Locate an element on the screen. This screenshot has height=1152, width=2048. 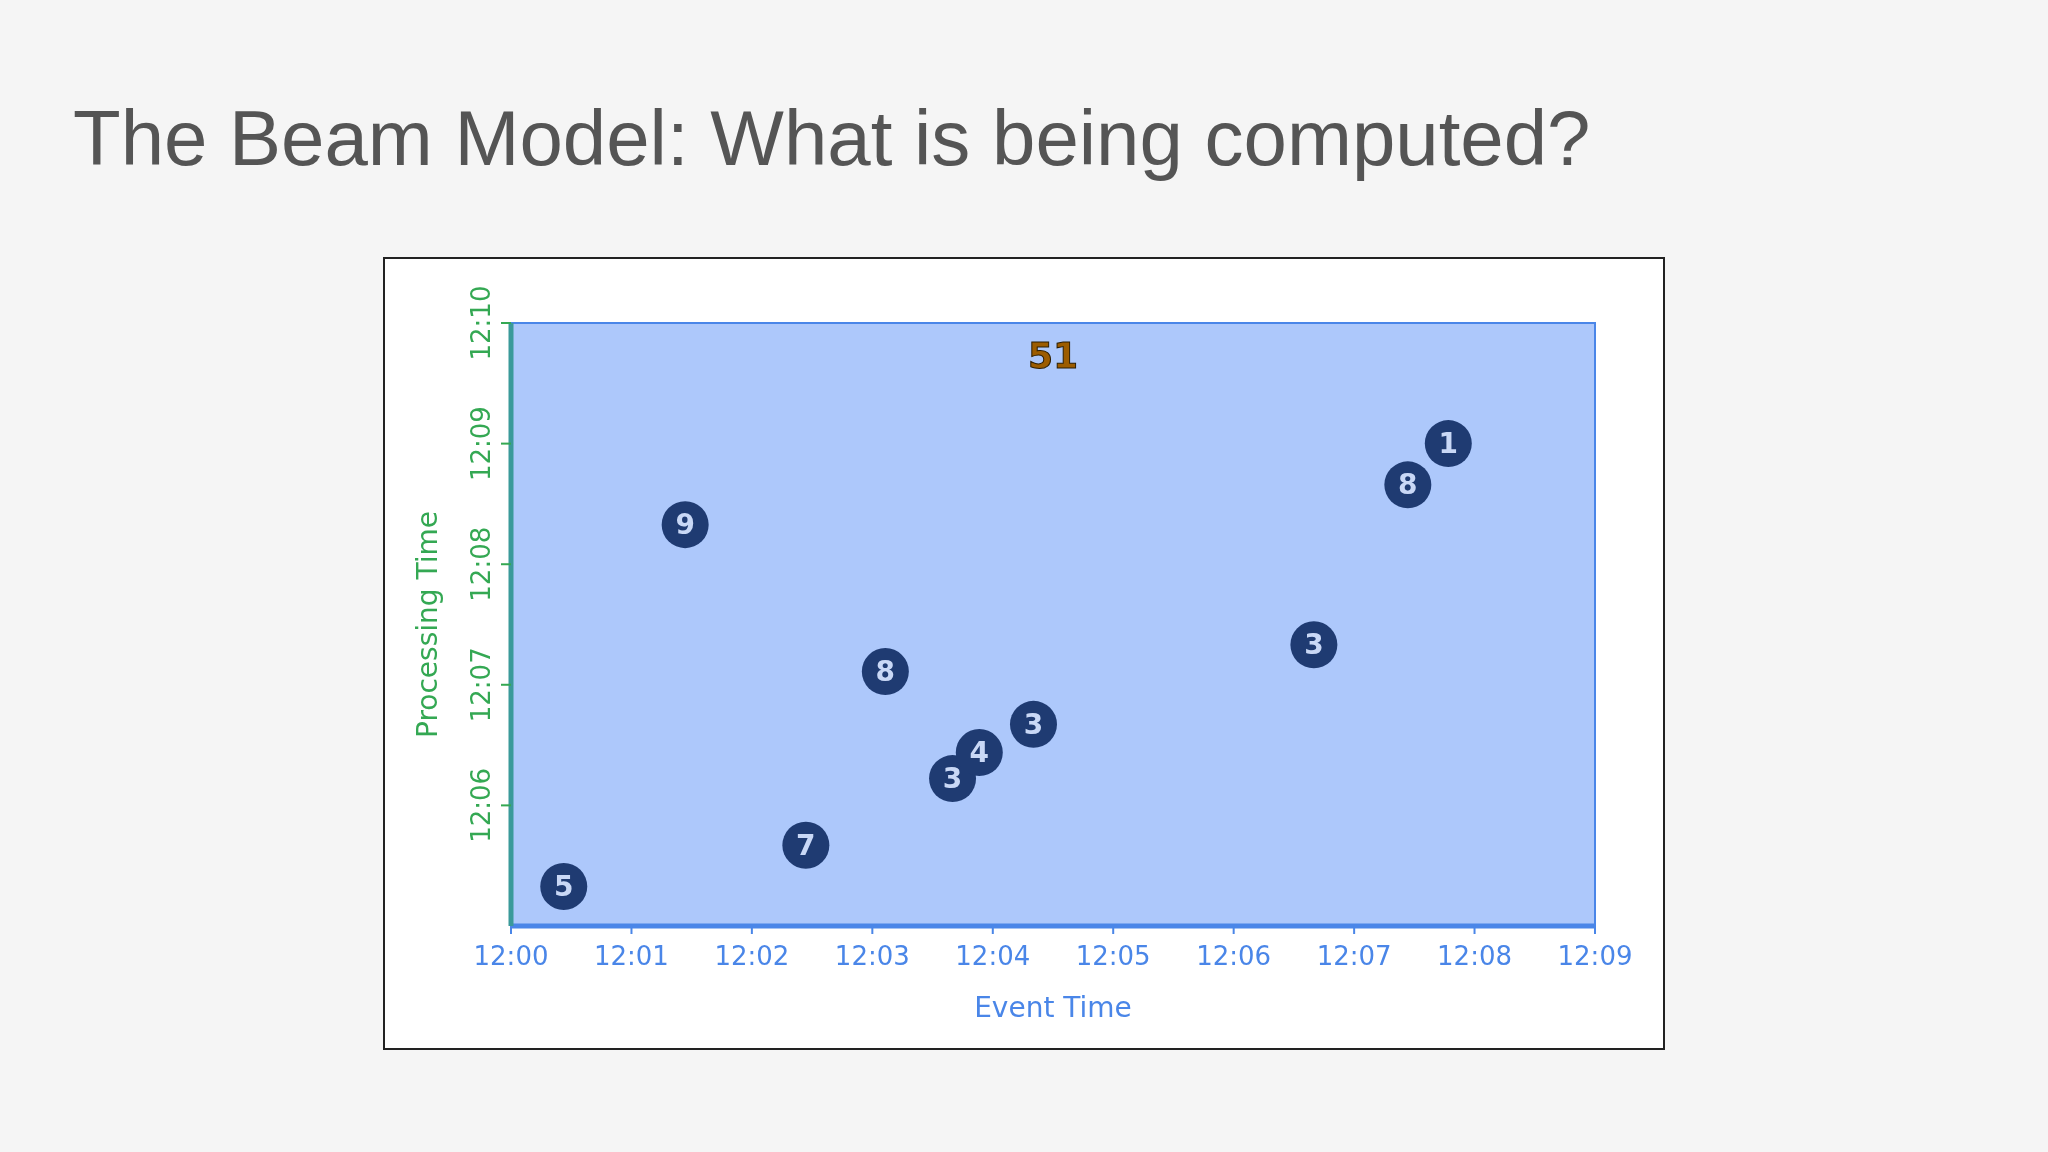
x-axis-title: Event Time is located at coordinates (1053, 1007).